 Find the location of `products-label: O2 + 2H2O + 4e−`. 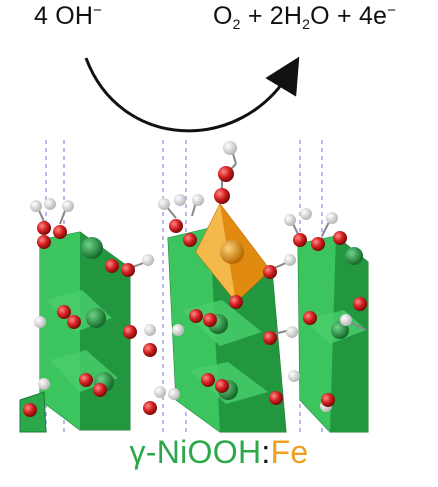

products-label: O2 + 2H2O + 4e− is located at coordinates (304, 17).